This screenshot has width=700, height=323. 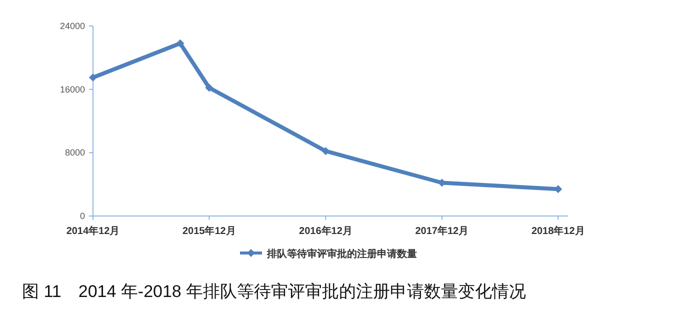 I want to click on x-tick-label: 2017年12月, so click(x=442, y=231).